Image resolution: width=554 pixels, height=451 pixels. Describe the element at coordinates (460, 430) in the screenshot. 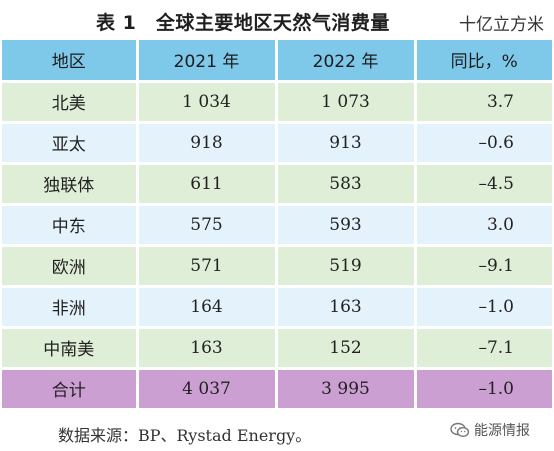

I see `wechat-icon` at that location.